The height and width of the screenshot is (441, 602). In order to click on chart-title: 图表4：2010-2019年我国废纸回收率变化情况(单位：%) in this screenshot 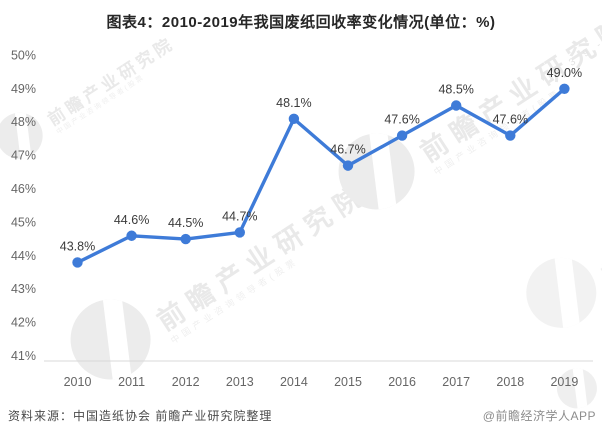, I will do `click(301, 22)`.